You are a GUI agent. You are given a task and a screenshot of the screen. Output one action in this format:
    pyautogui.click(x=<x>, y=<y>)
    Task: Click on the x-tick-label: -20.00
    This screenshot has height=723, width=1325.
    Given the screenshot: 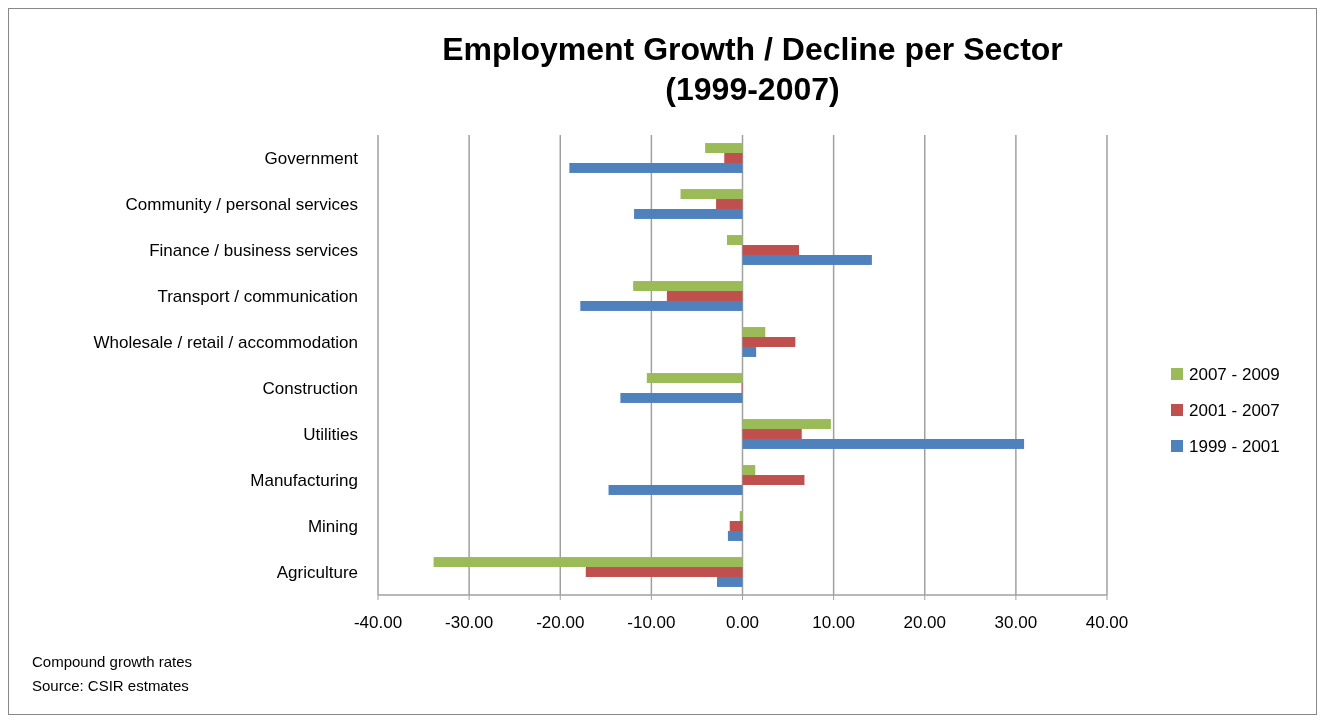 What is the action you would take?
    pyautogui.click(x=560, y=622)
    